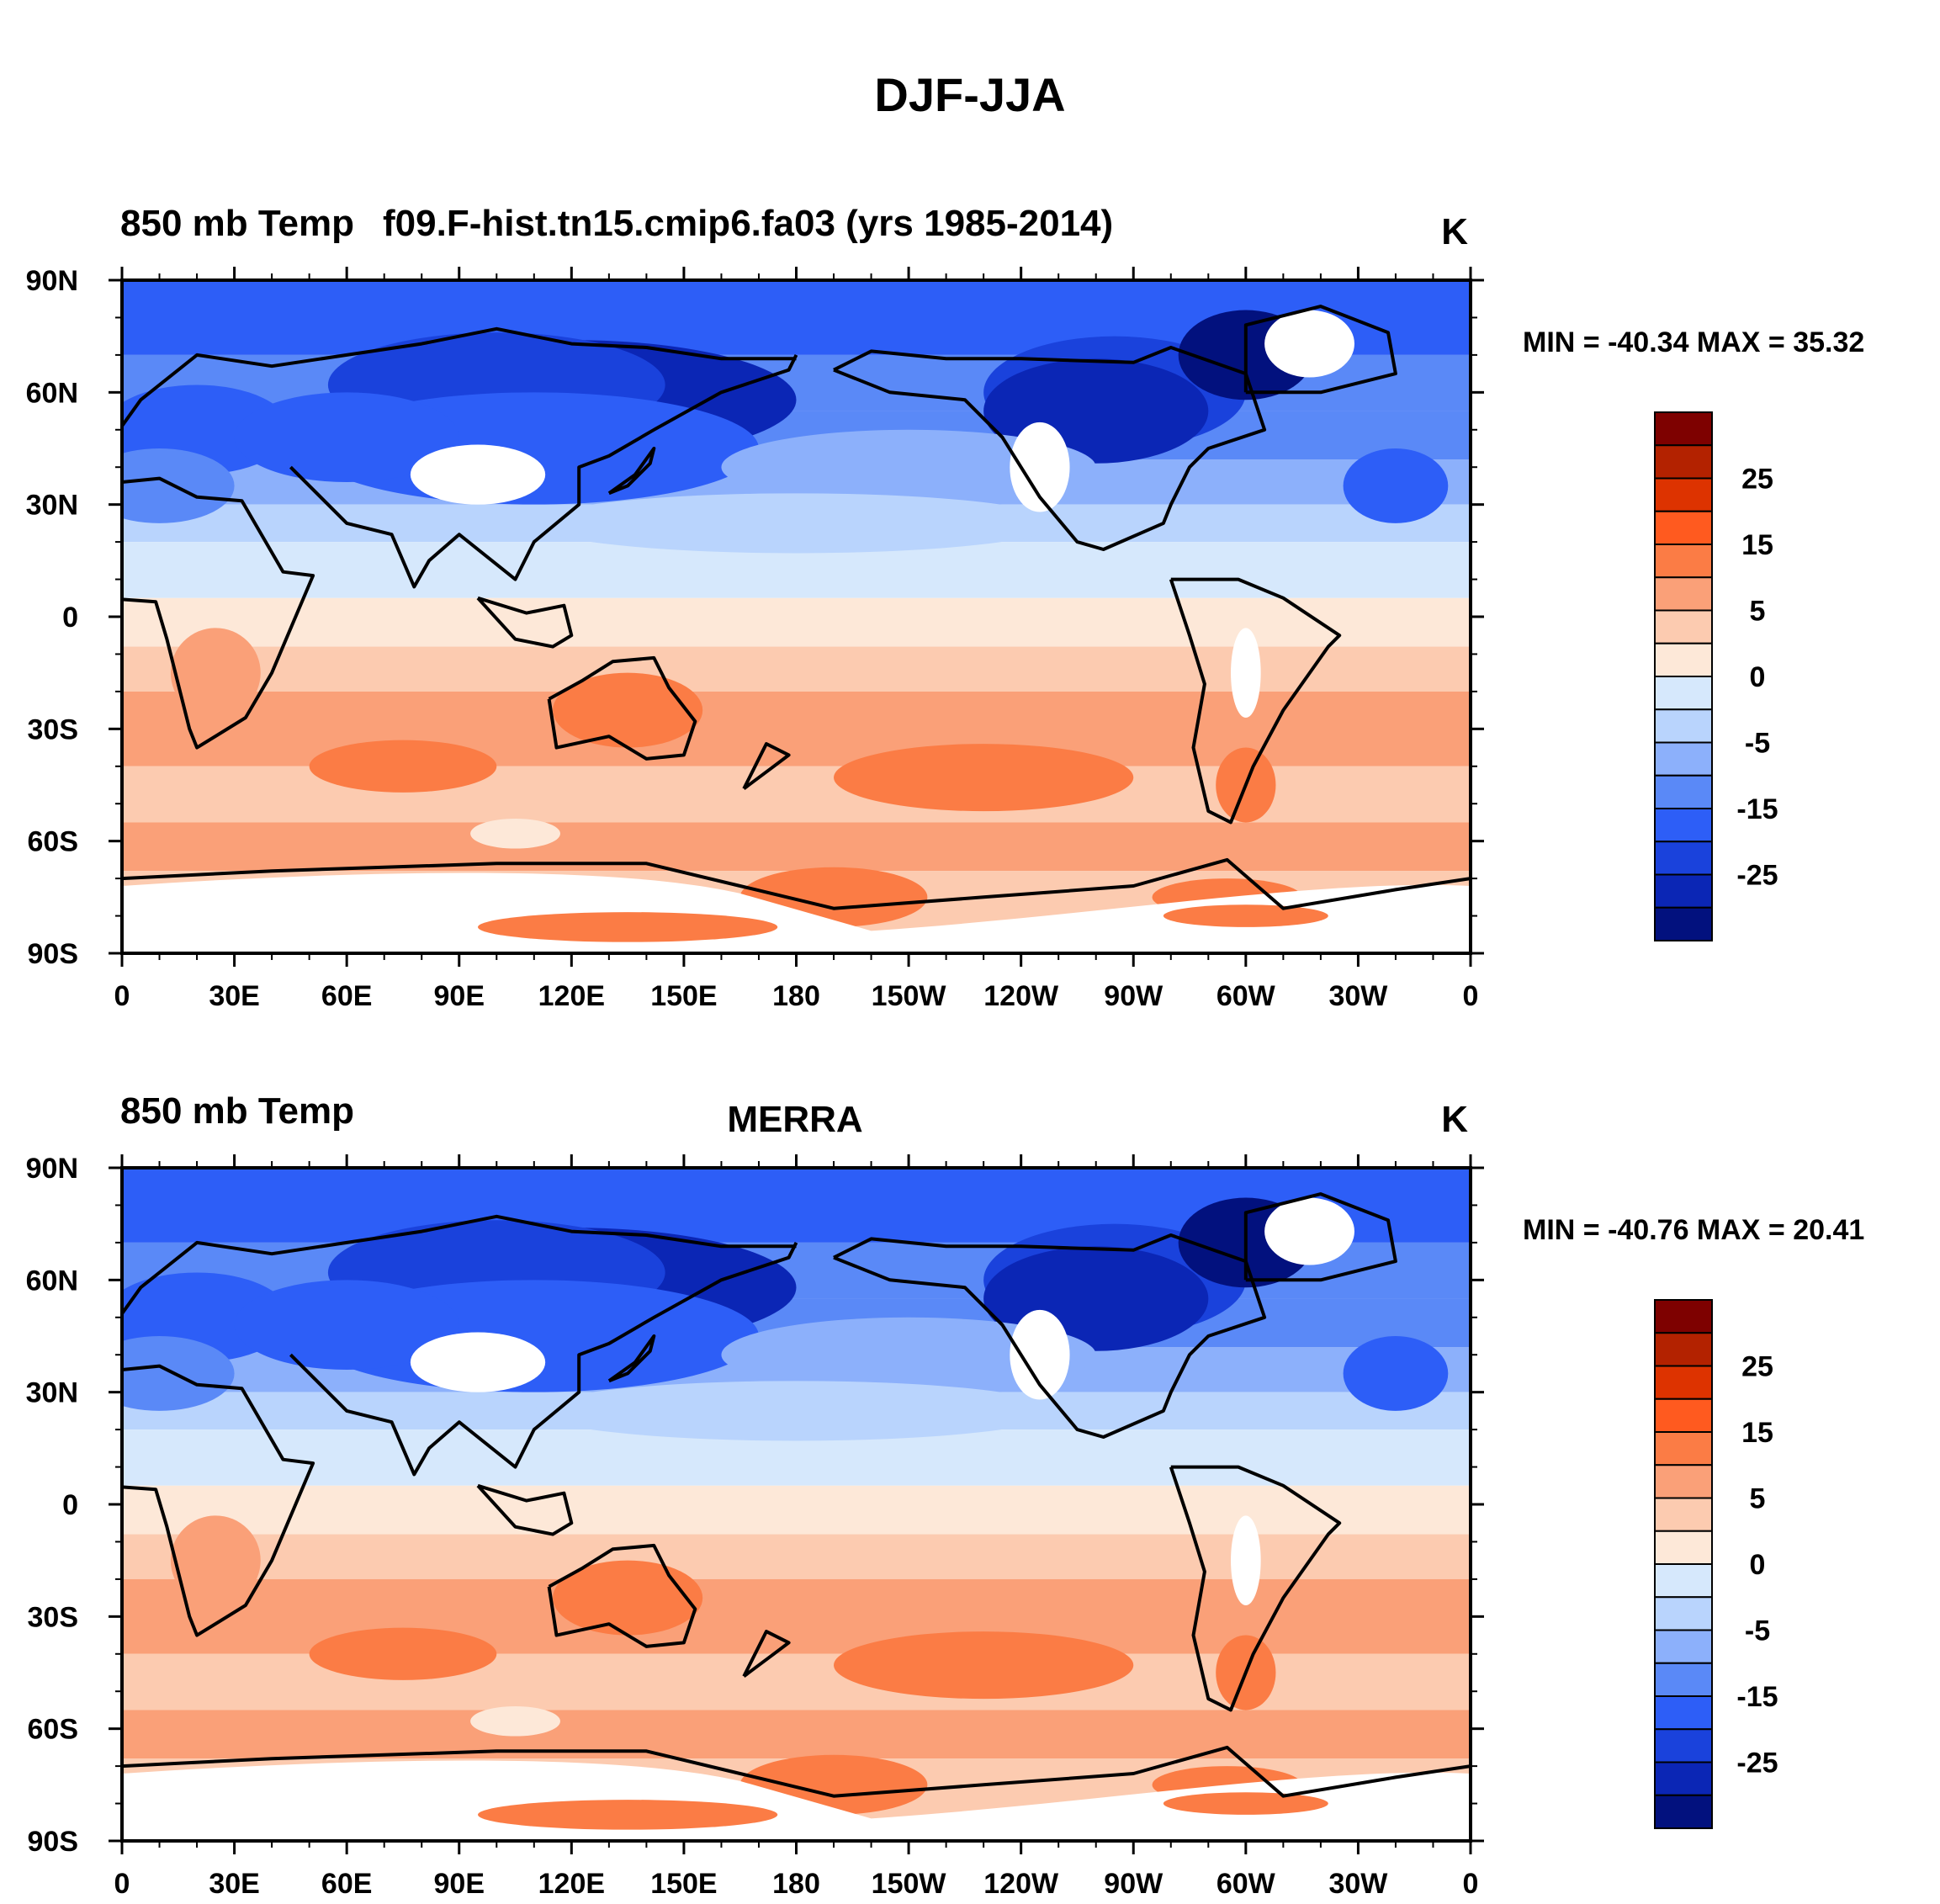 The height and width of the screenshot is (1904, 1940). Describe the element at coordinates (969, 94) in the screenshot. I see `figure-title: DJF-JJA` at that location.